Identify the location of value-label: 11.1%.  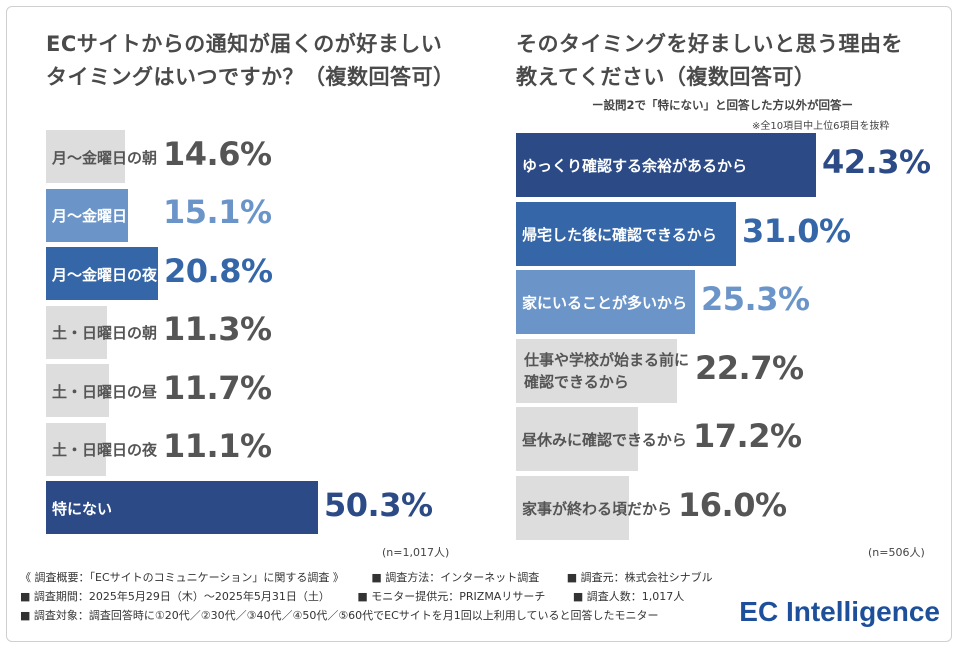
(217, 446).